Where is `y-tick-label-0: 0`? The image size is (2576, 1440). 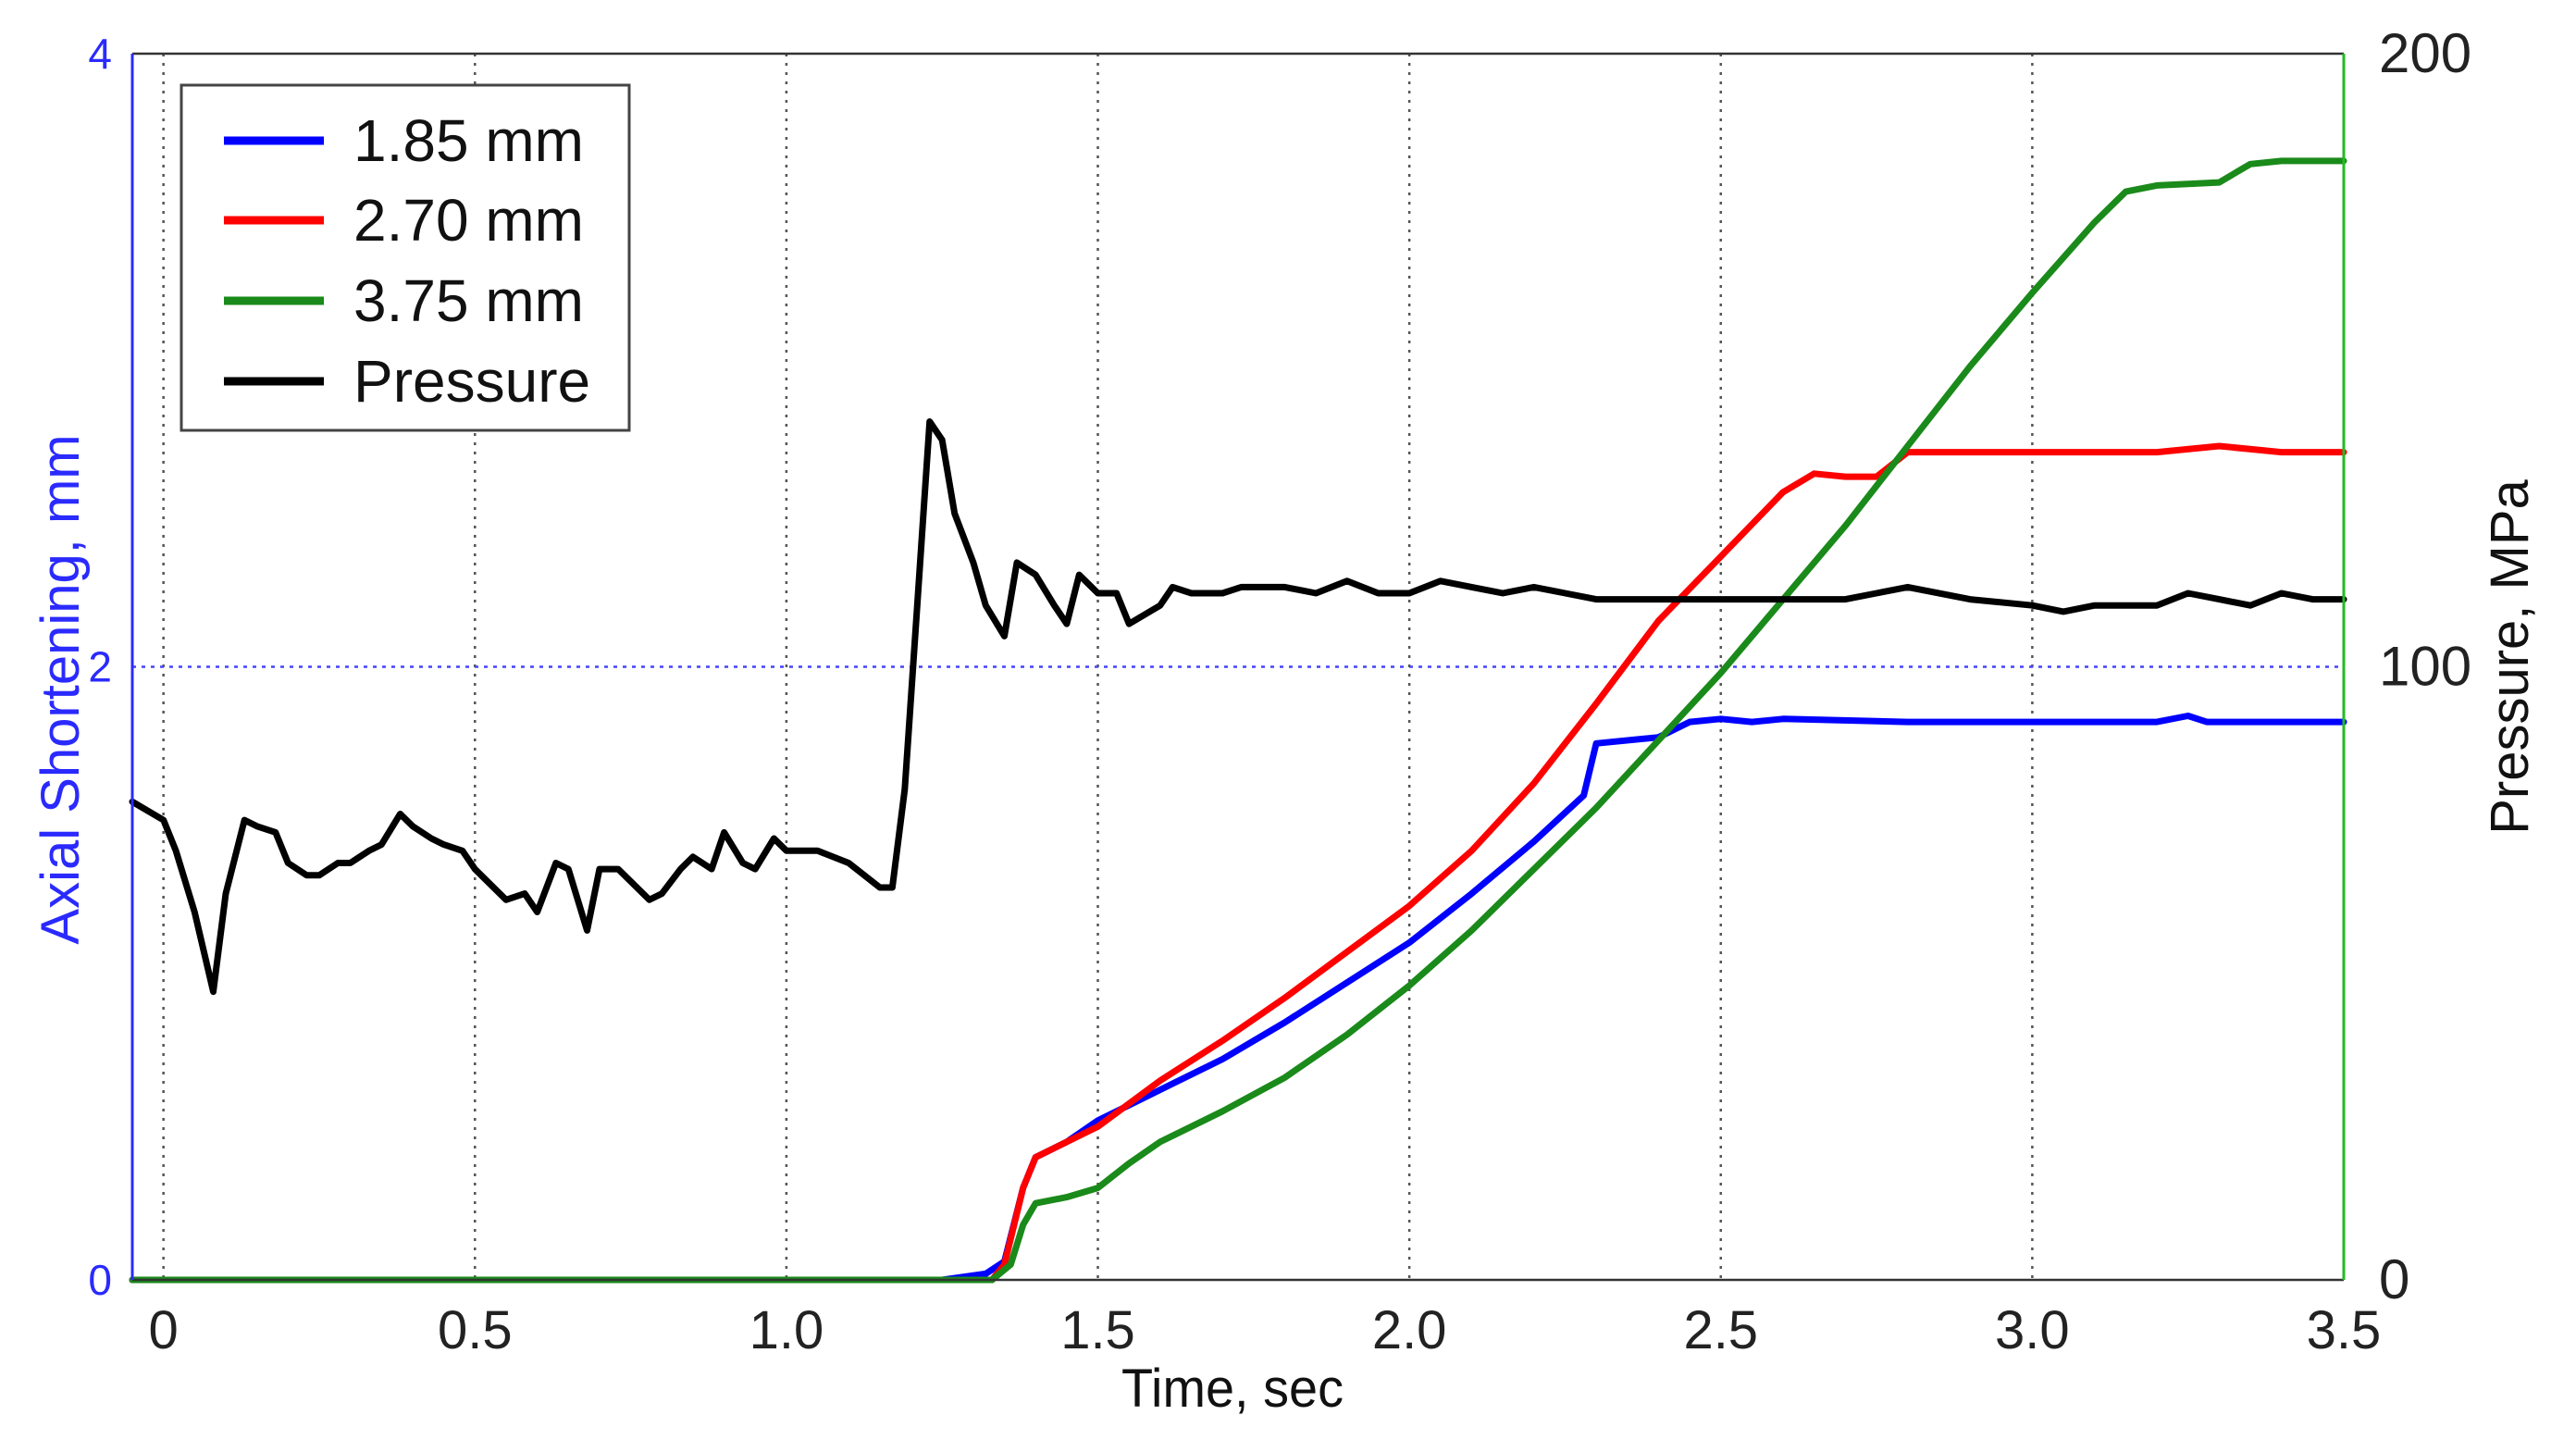
y-tick-label-0: 0 is located at coordinates (100, 1280).